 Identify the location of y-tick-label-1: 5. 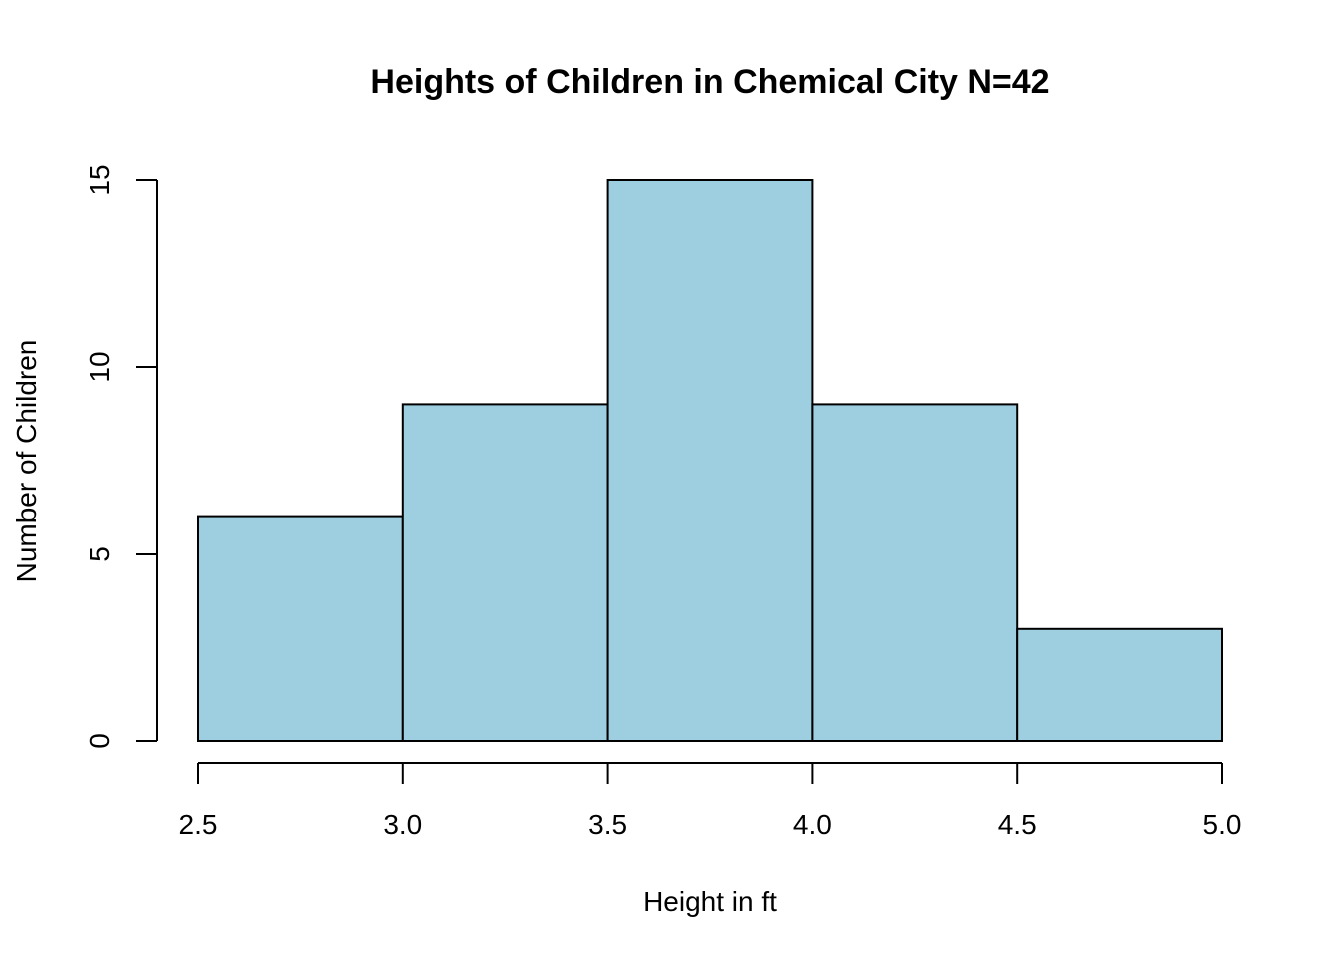
(99, 554).